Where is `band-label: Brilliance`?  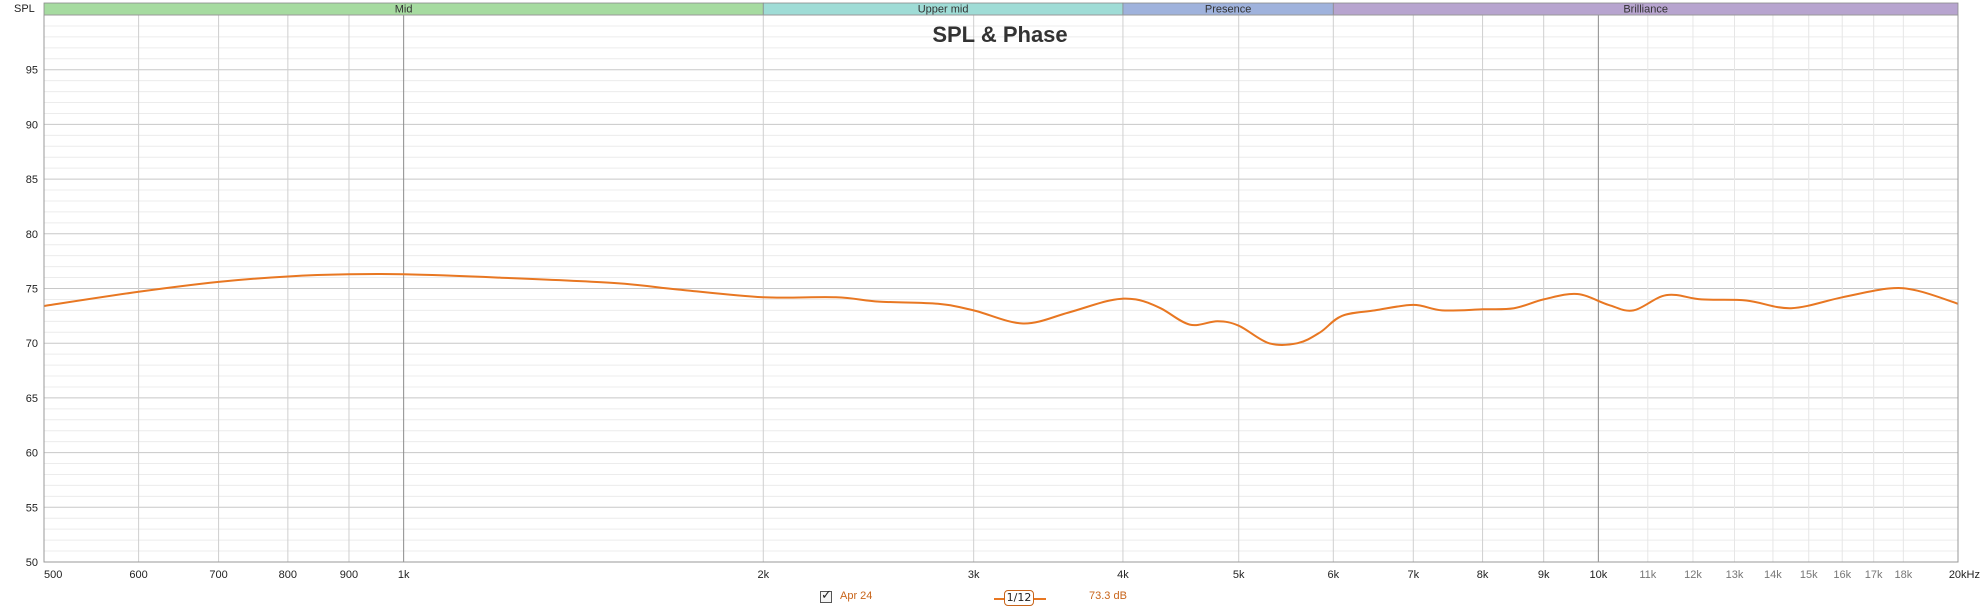 band-label: Brilliance is located at coordinates (1645, 10).